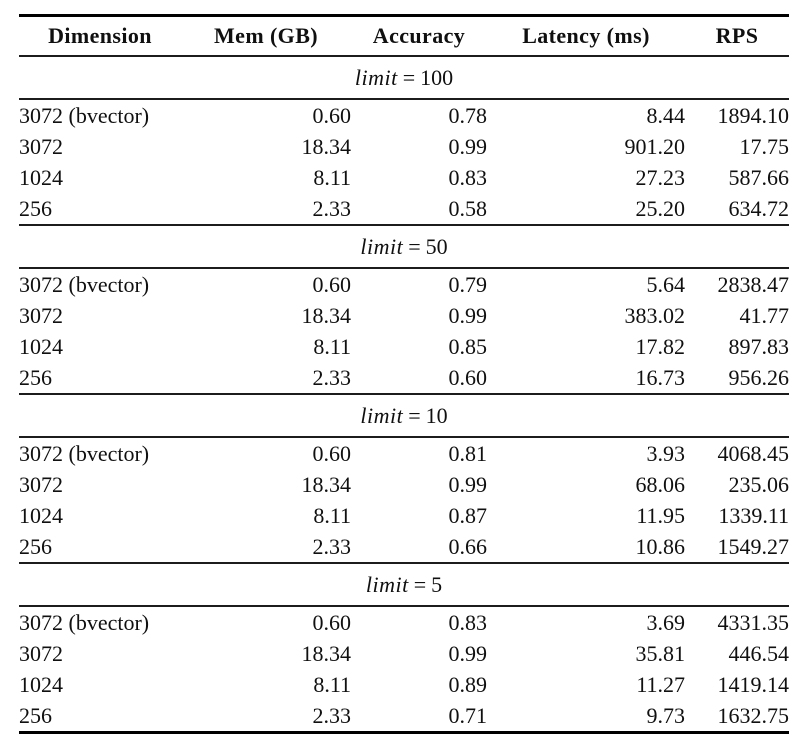 This screenshot has height=752, width=806. Describe the element at coordinates (660, 484) in the screenshot. I see `cell-latency-ms: 68.06` at that location.